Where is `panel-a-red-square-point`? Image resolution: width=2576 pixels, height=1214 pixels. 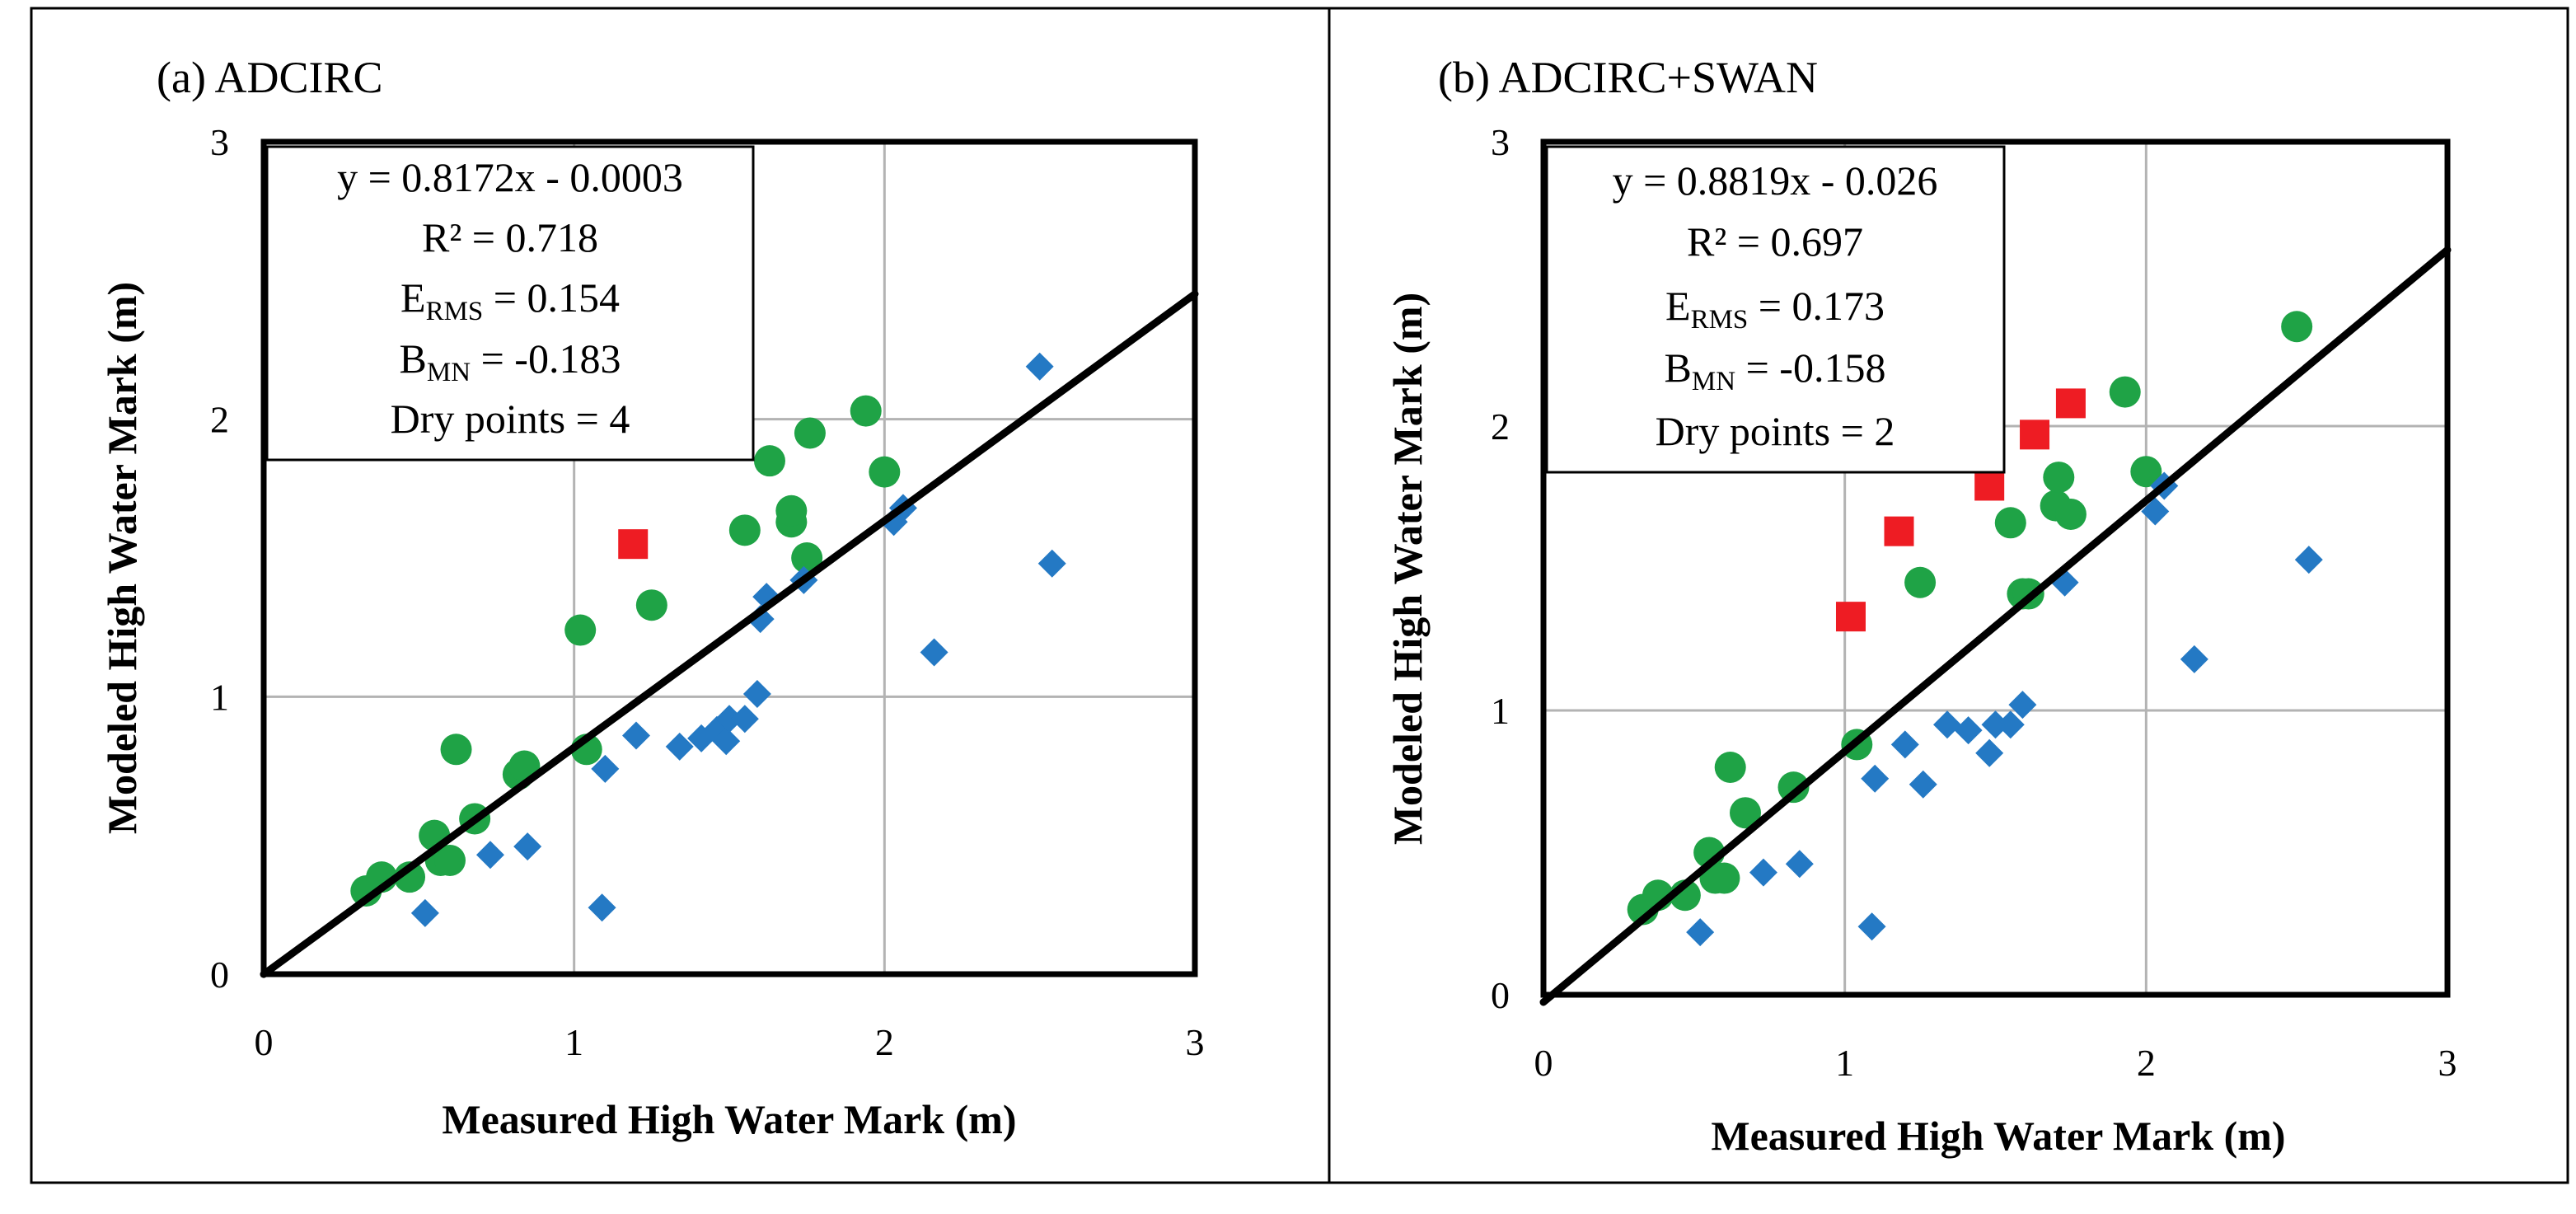 panel-a-red-square-point is located at coordinates (633, 544).